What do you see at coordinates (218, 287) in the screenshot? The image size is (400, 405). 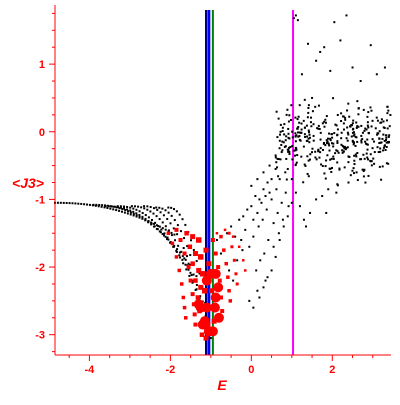 I see `data-point-red-large` at bounding box center [218, 287].